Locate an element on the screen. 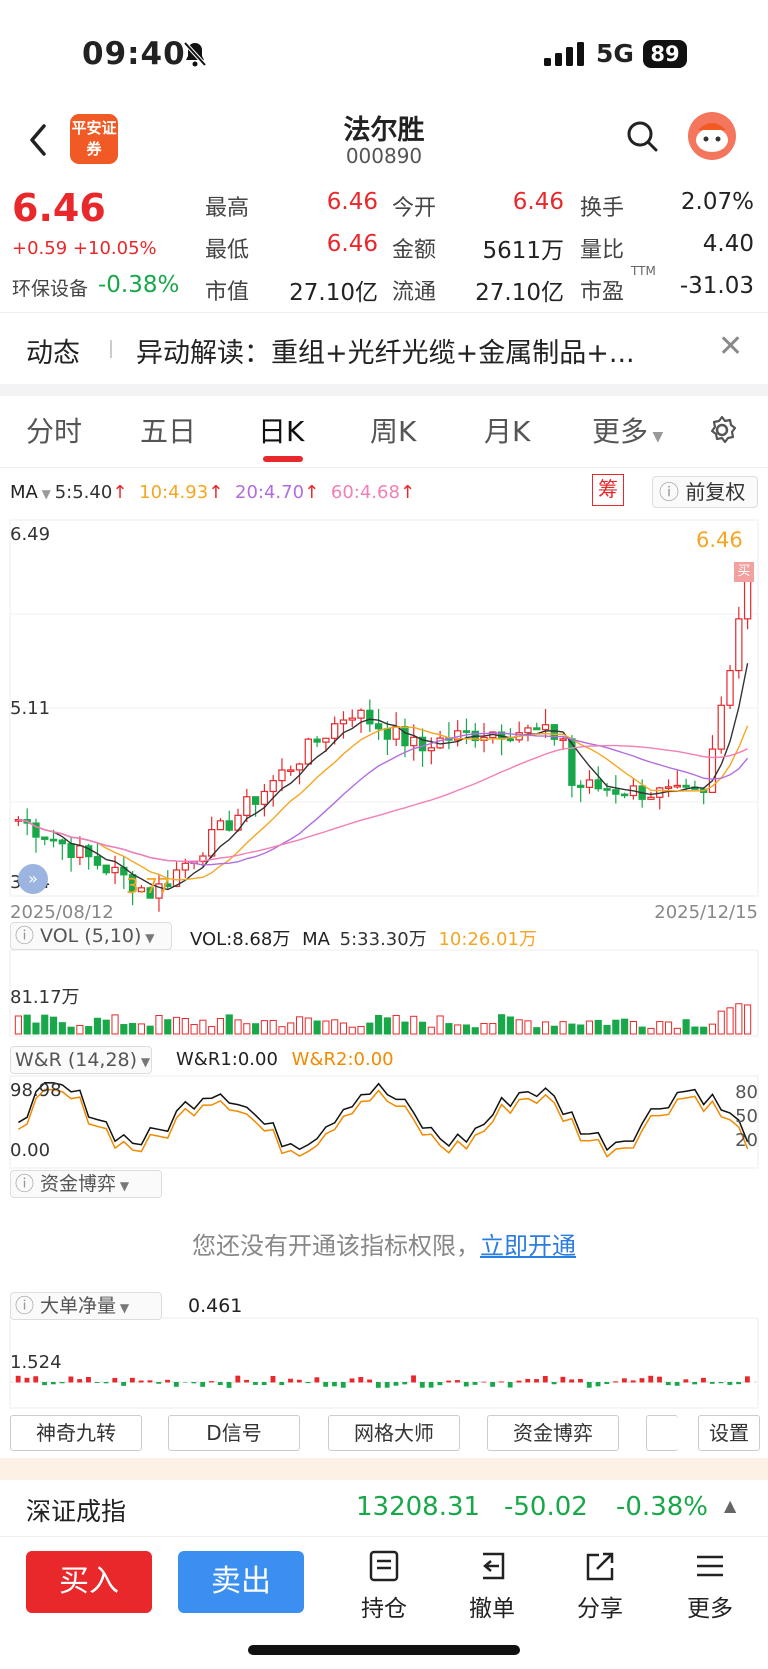  open-value: 6.46 is located at coordinates (538, 202).